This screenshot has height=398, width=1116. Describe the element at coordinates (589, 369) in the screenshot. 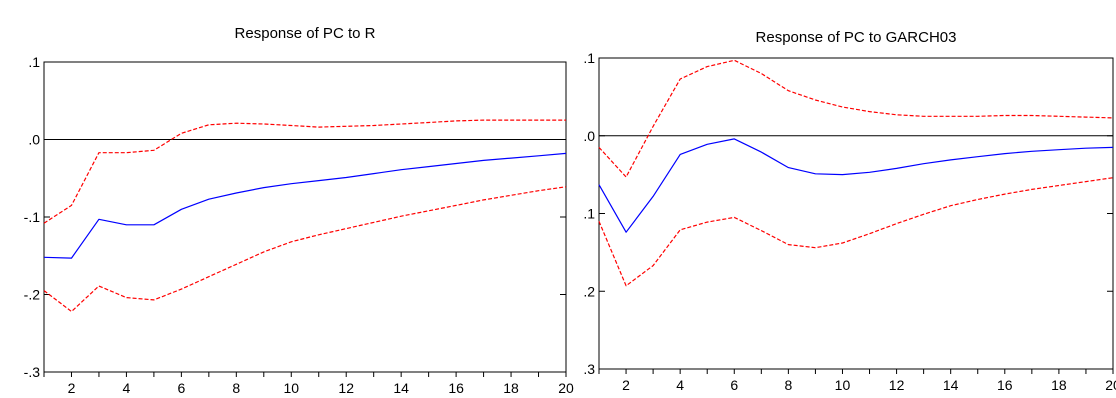

I see `y-tick-label: .3` at that location.